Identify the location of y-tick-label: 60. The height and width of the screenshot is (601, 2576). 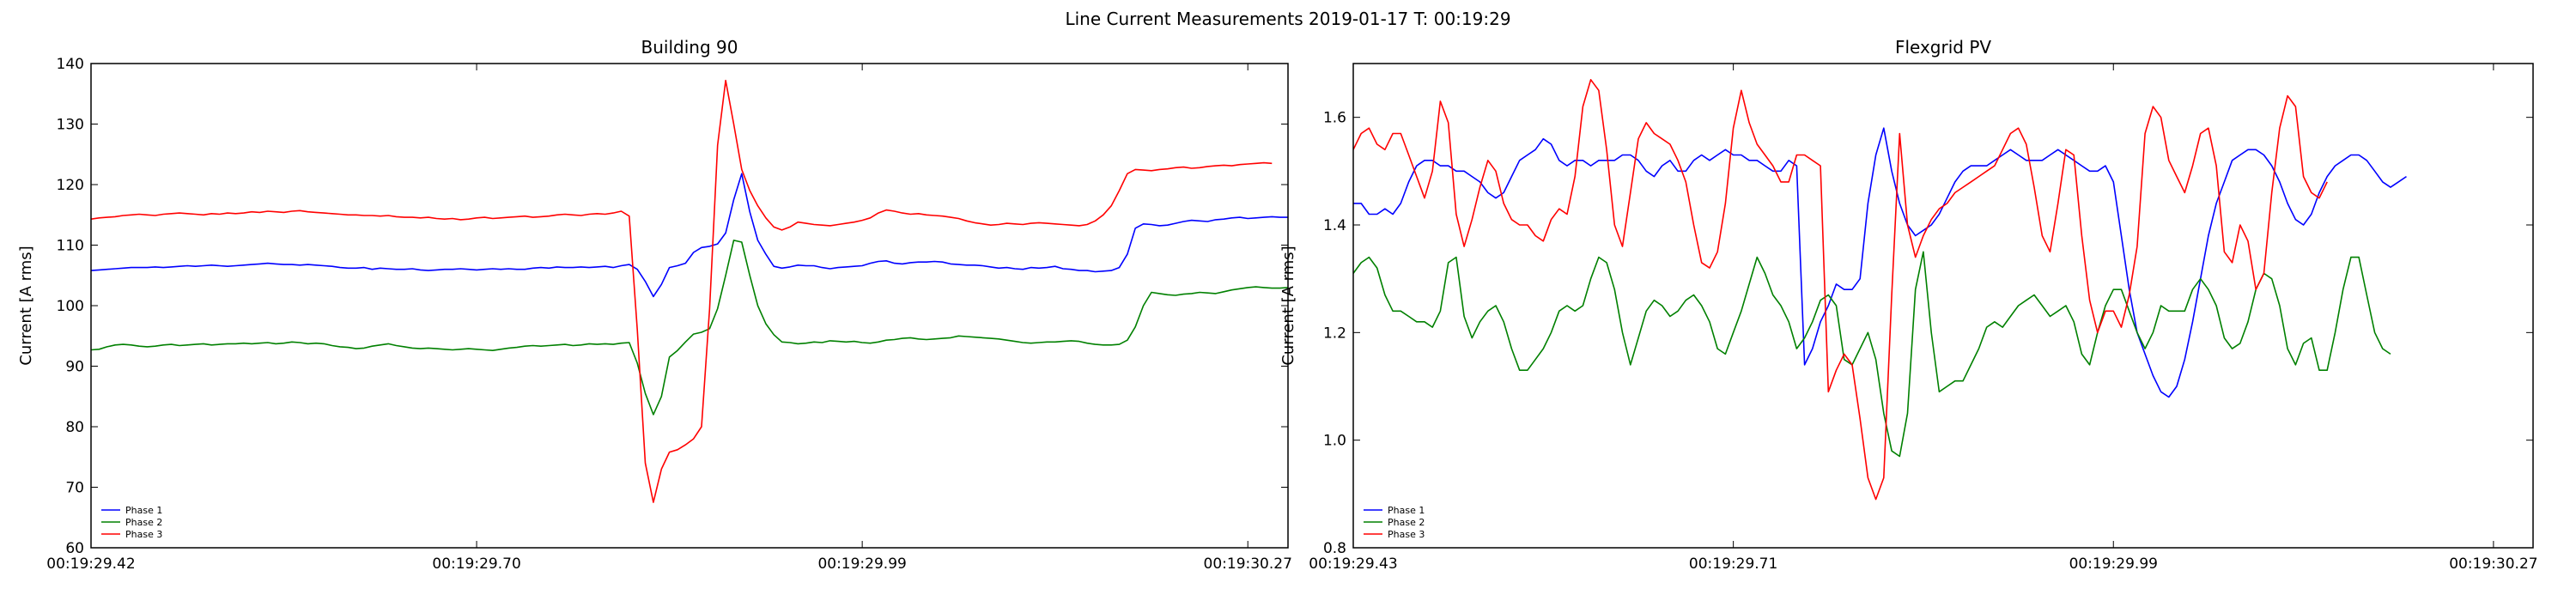
(74, 548).